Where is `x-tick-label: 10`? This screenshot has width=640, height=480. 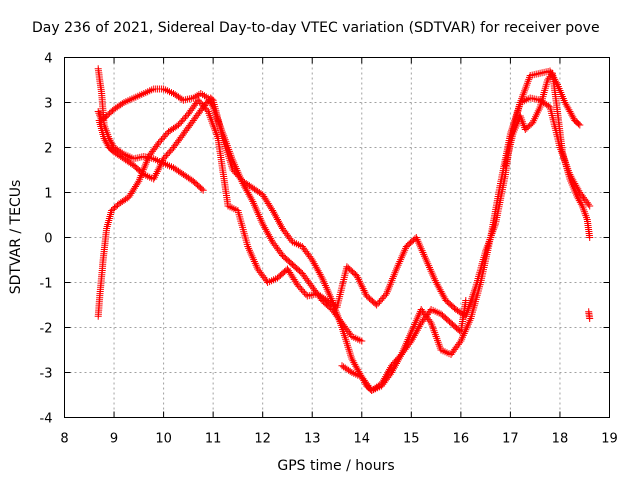 x-tick-label: 10 is located at coordinates (163, 439).